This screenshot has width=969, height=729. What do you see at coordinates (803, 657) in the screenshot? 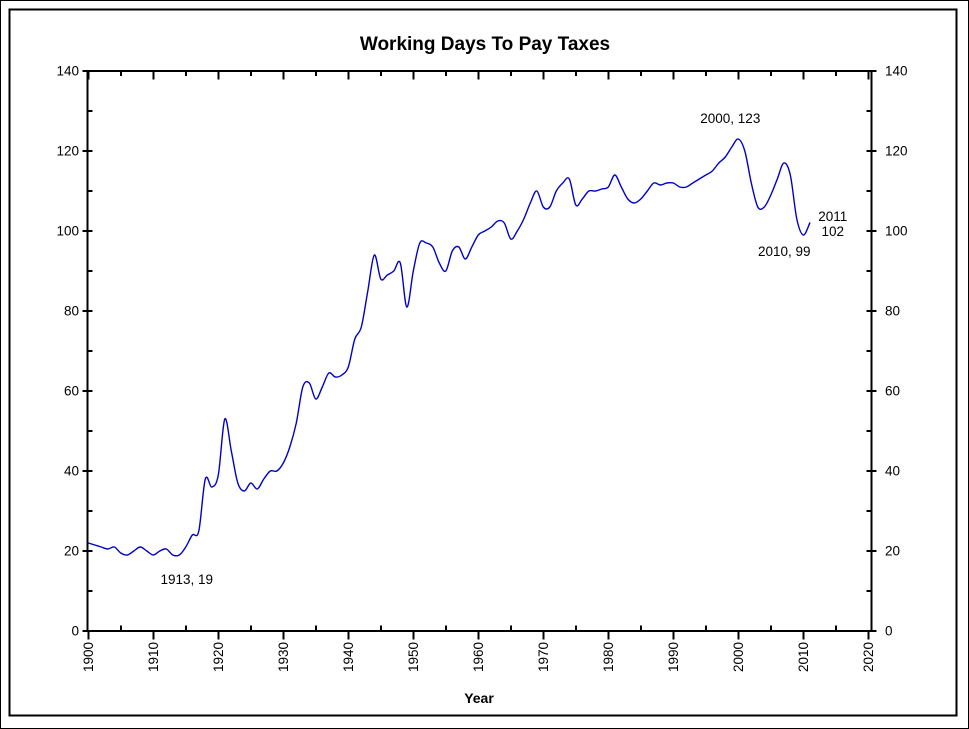
I see `x-tick-label: 2010` at bounding box center [803, 657].